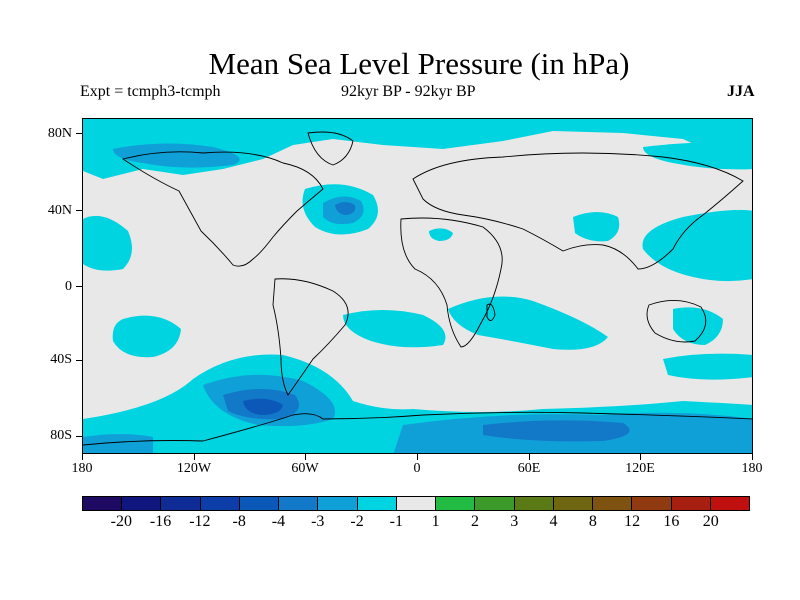  I want to click on south-america-coast, so click(310, 337).